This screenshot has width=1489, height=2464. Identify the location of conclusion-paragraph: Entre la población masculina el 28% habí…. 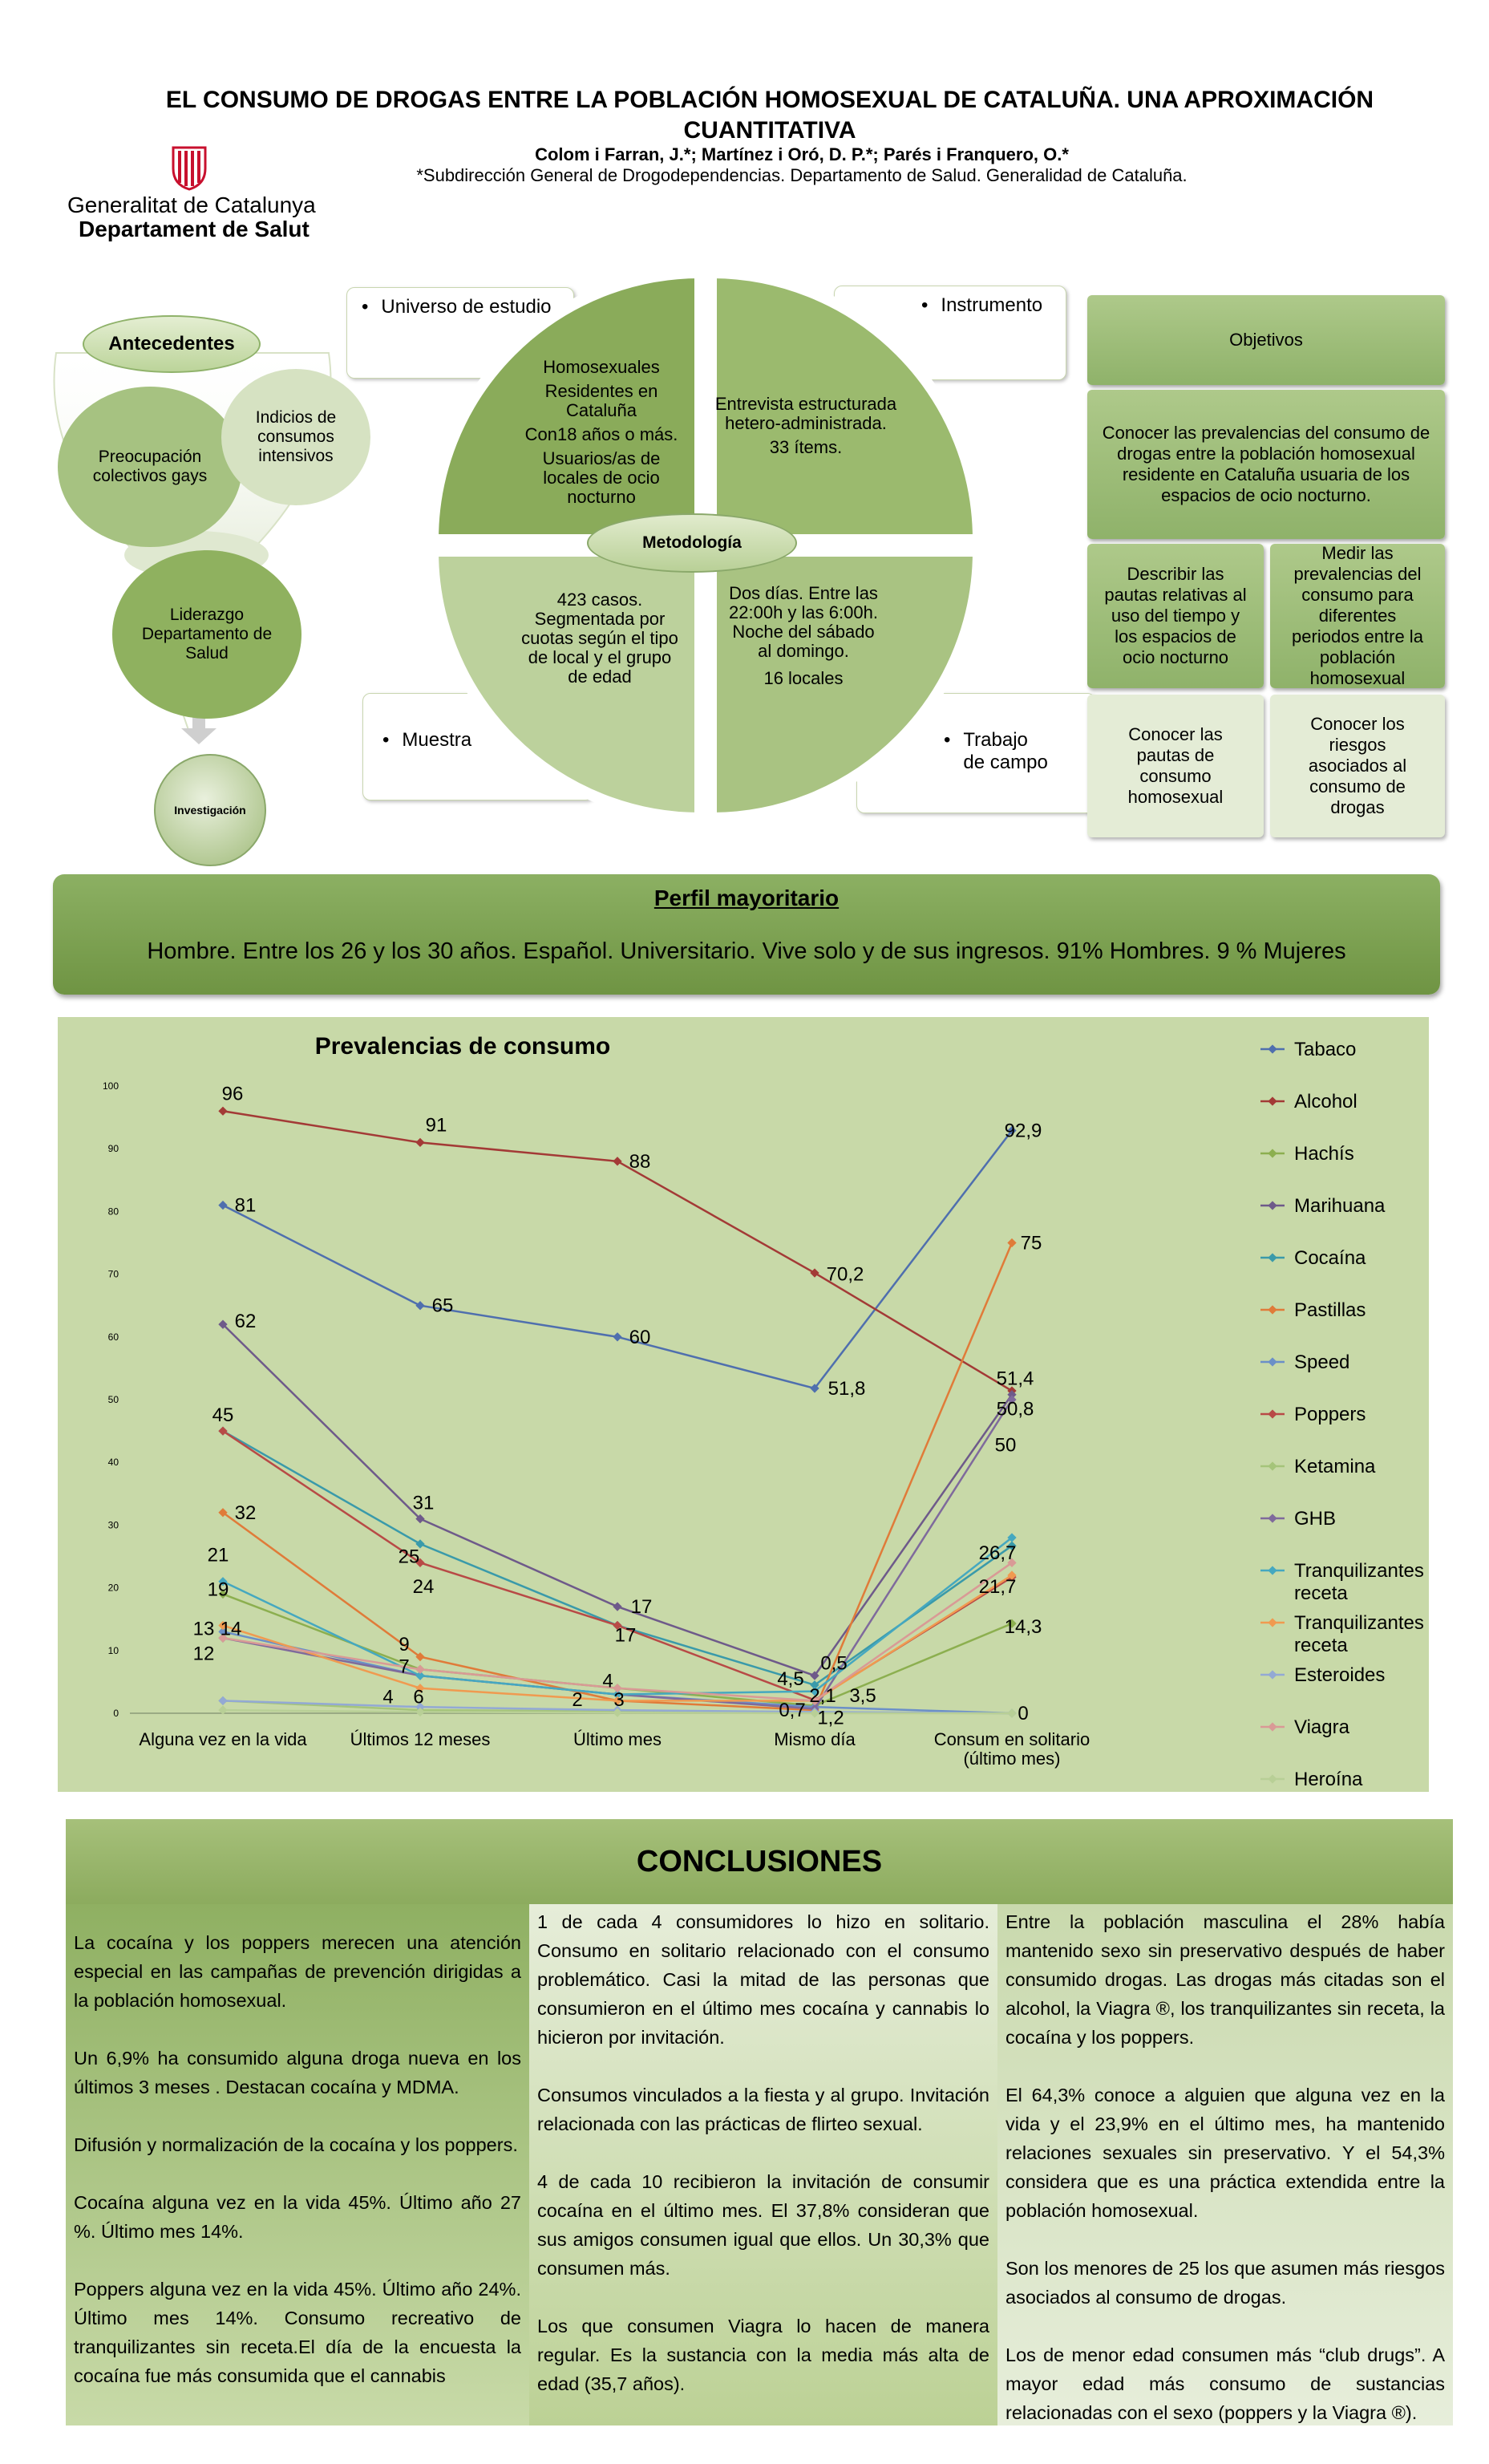
(1225, 1979).